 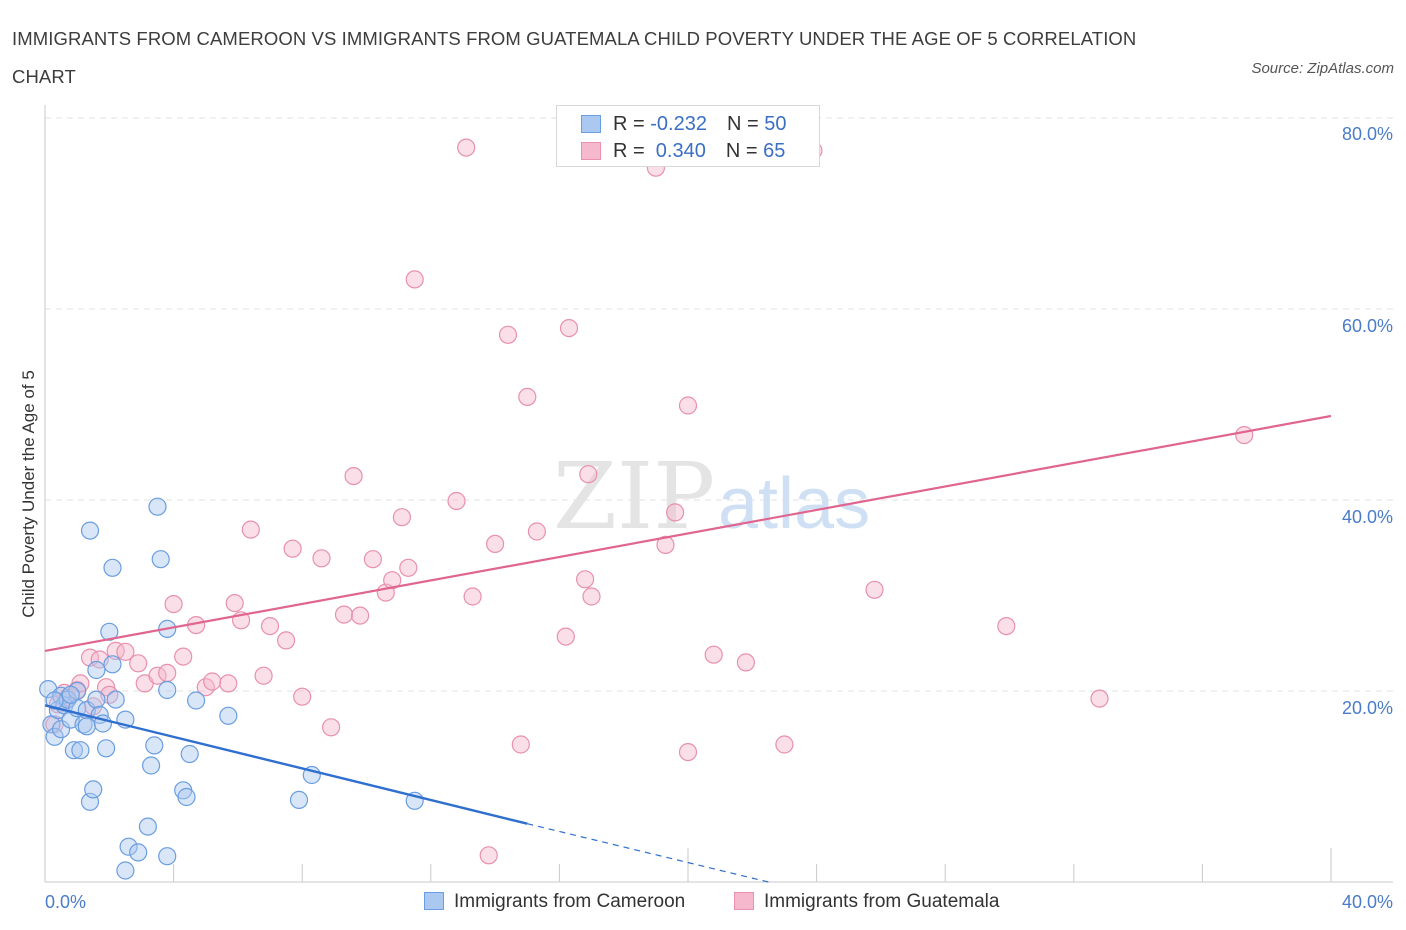 I want to click on x-axis-ticks, so click(x=688, y=865).